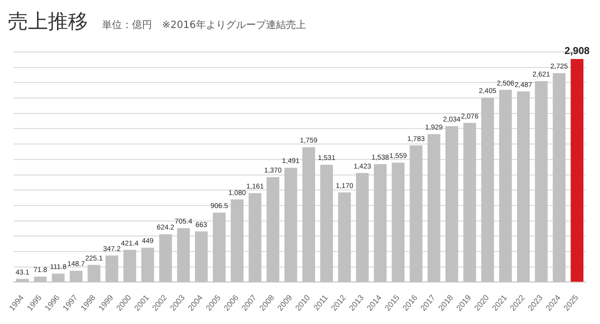 The width and height of the screenshot is (600, 324). Describe the element at coordinates (577, 51) in the screenshot. I see `data-label: 2,908` at that location.